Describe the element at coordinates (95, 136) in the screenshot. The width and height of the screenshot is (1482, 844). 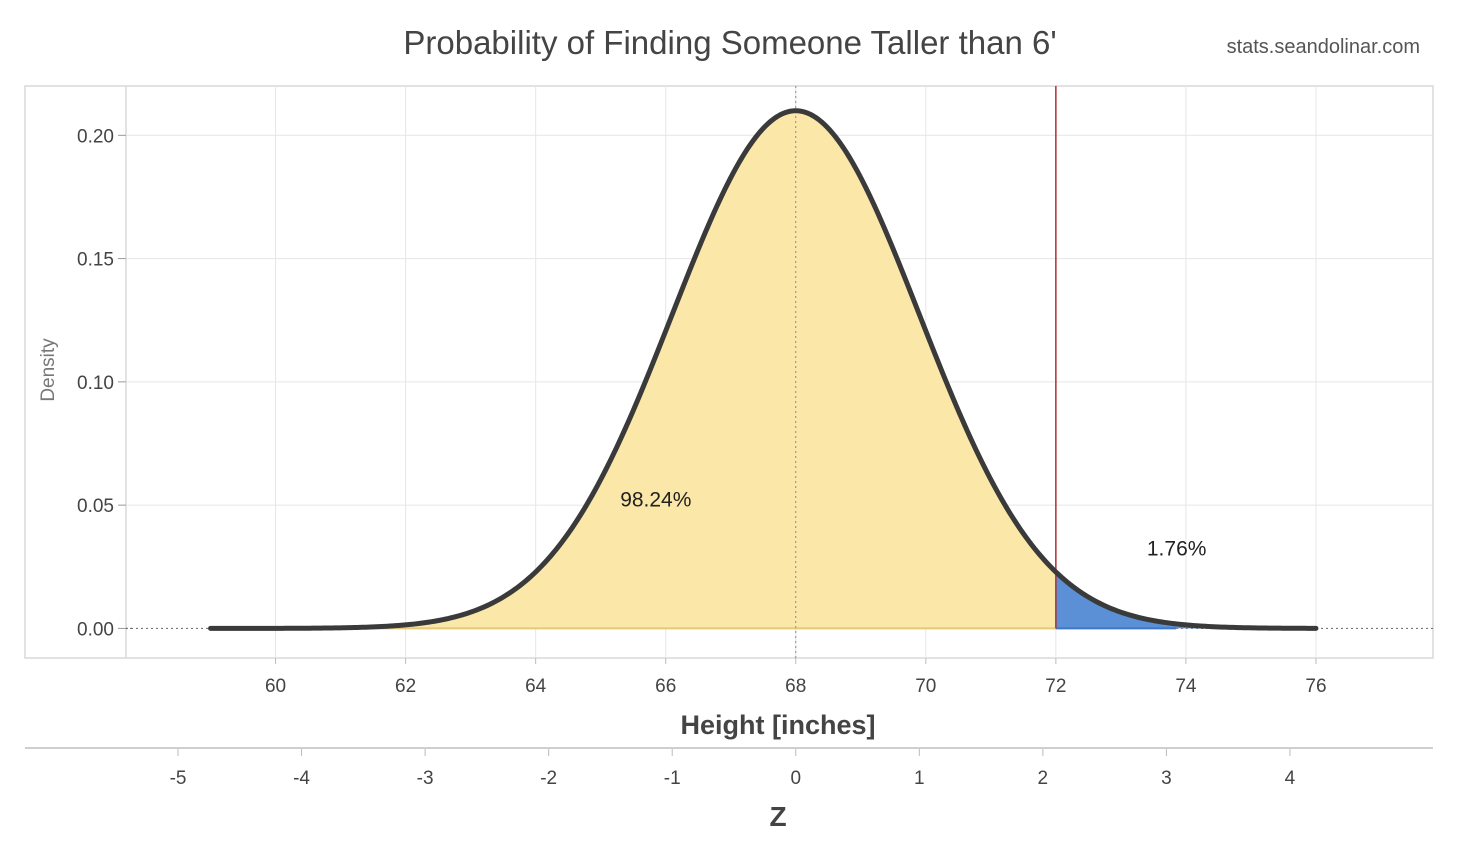
I see `y-tick-label: 0.20` at that location.